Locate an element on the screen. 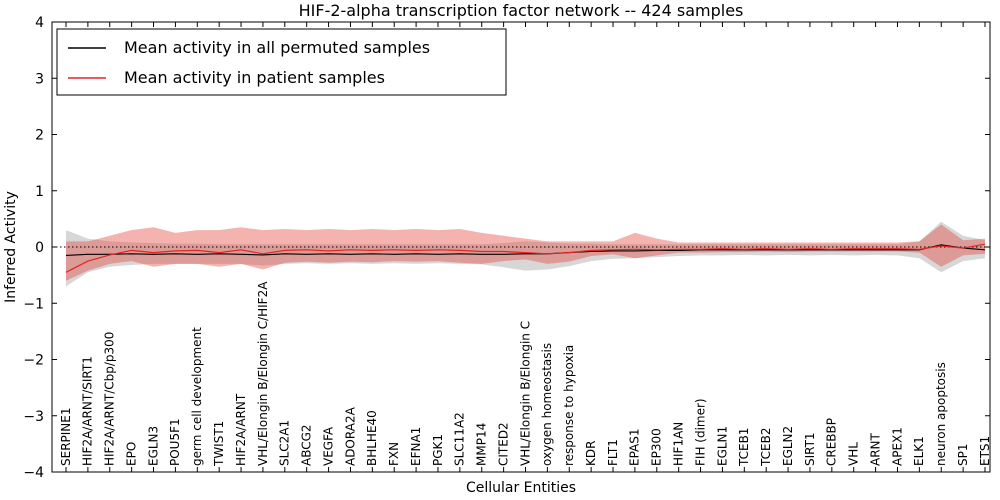  x-tick-label: BHLHE40 is located at coordinates (372, 438).